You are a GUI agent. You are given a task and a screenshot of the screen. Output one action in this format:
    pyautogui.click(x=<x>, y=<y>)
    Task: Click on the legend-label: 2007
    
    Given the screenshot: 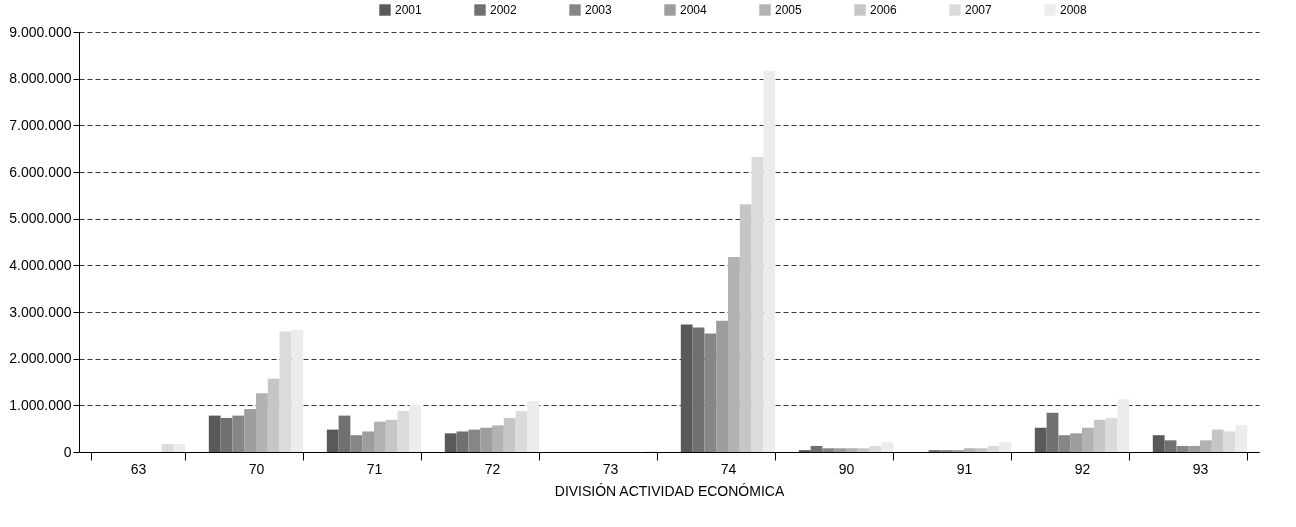 What is the action you would take?
    pyautogui.click(x=979, y=10)
    